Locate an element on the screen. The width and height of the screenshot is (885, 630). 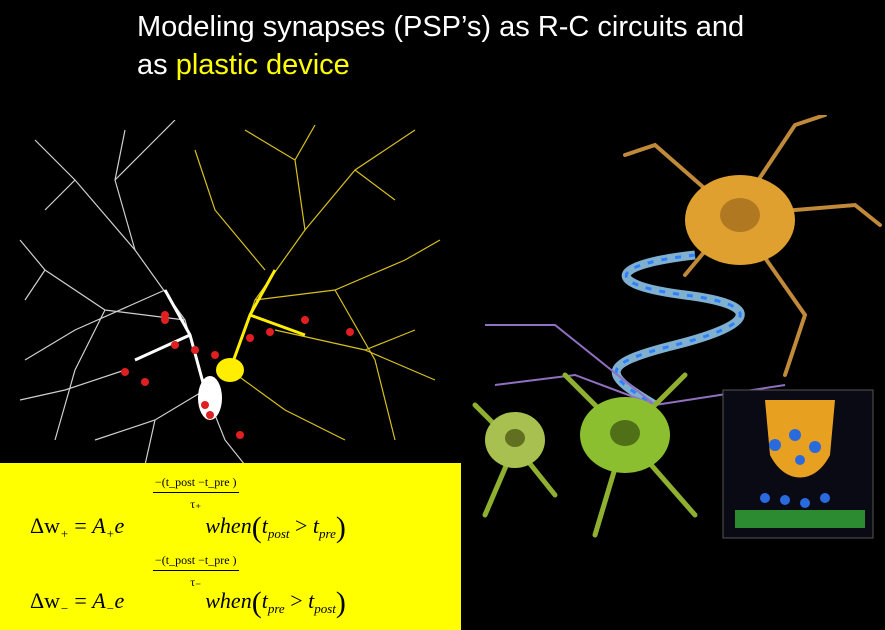
title-line-2: as plastic device is located at coordinates (440, 65).